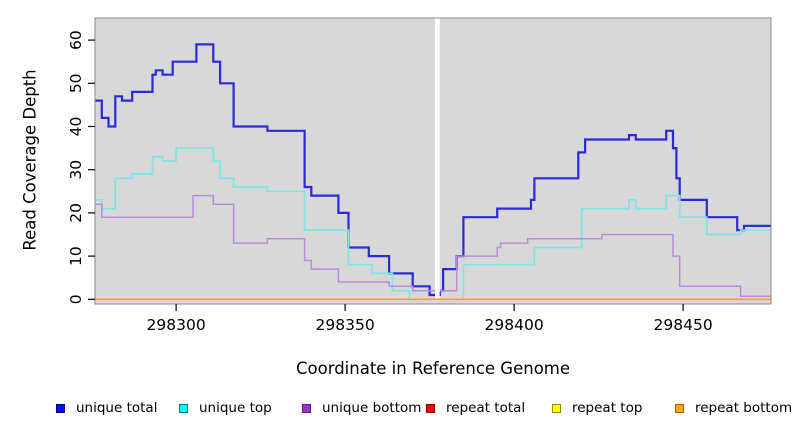  What do you see at coordinates (345, 325) in the screenshot?
I see `x-tick-label: 298350` at bounding box center [345, 325].